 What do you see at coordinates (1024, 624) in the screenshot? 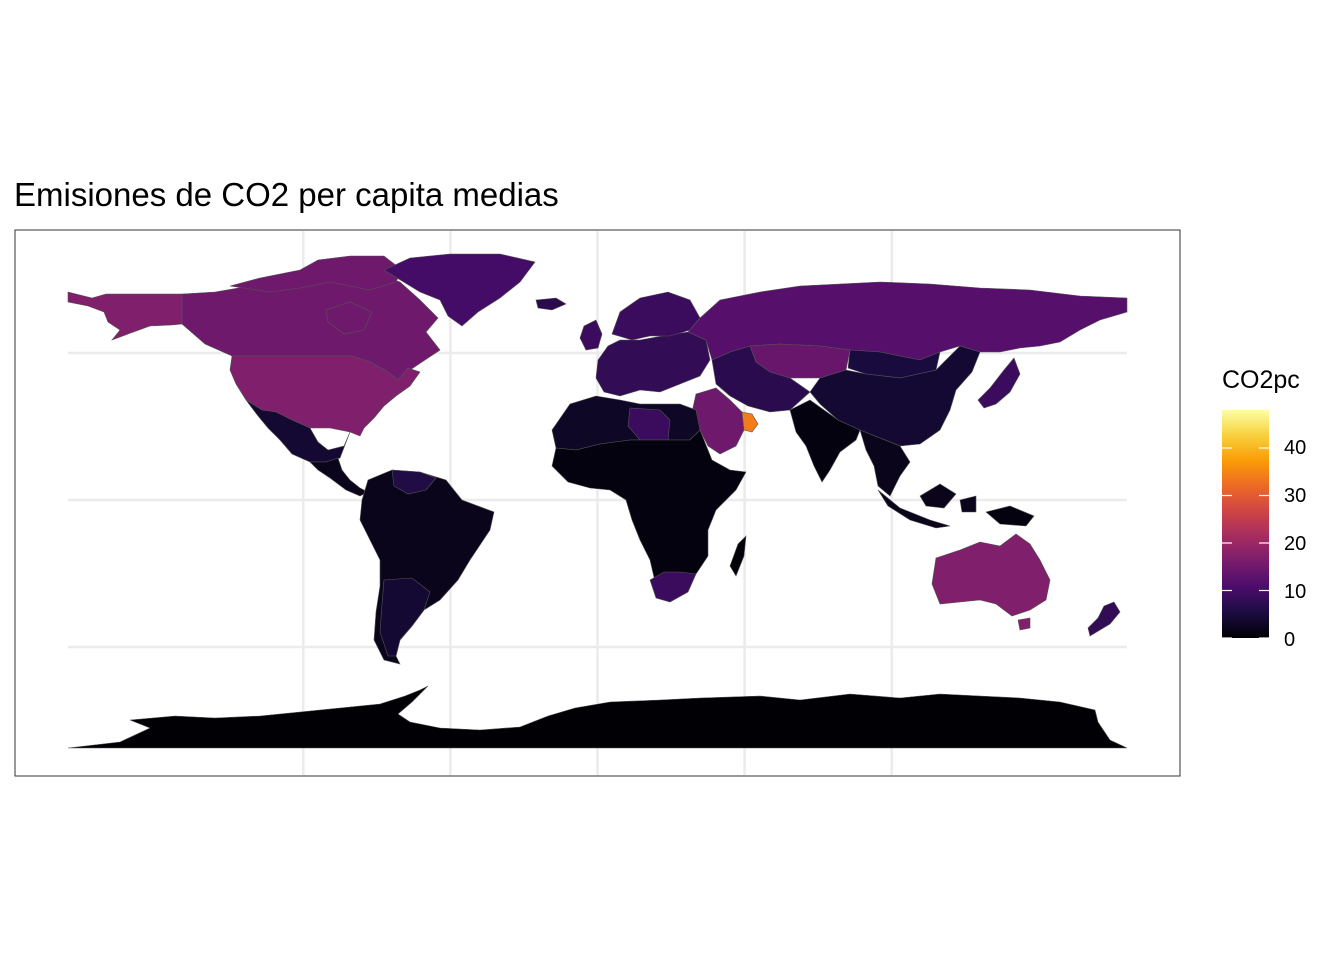
I see `region-tasmania` at bounding box center [1024, 624].